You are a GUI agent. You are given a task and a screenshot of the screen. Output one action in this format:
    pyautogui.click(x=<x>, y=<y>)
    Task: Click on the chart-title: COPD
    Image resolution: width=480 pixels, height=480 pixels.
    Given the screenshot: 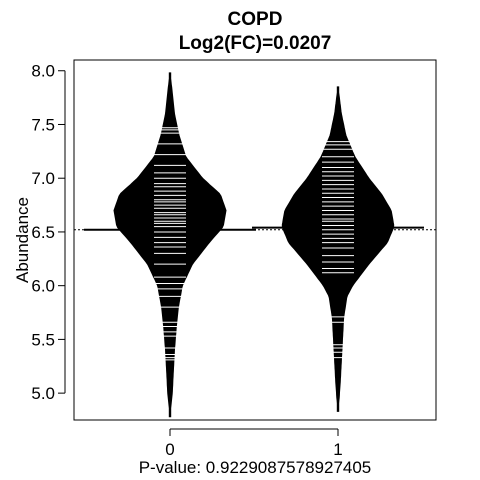 What is the action you would take?
    pyautogui.click(x=255, y=19)
    